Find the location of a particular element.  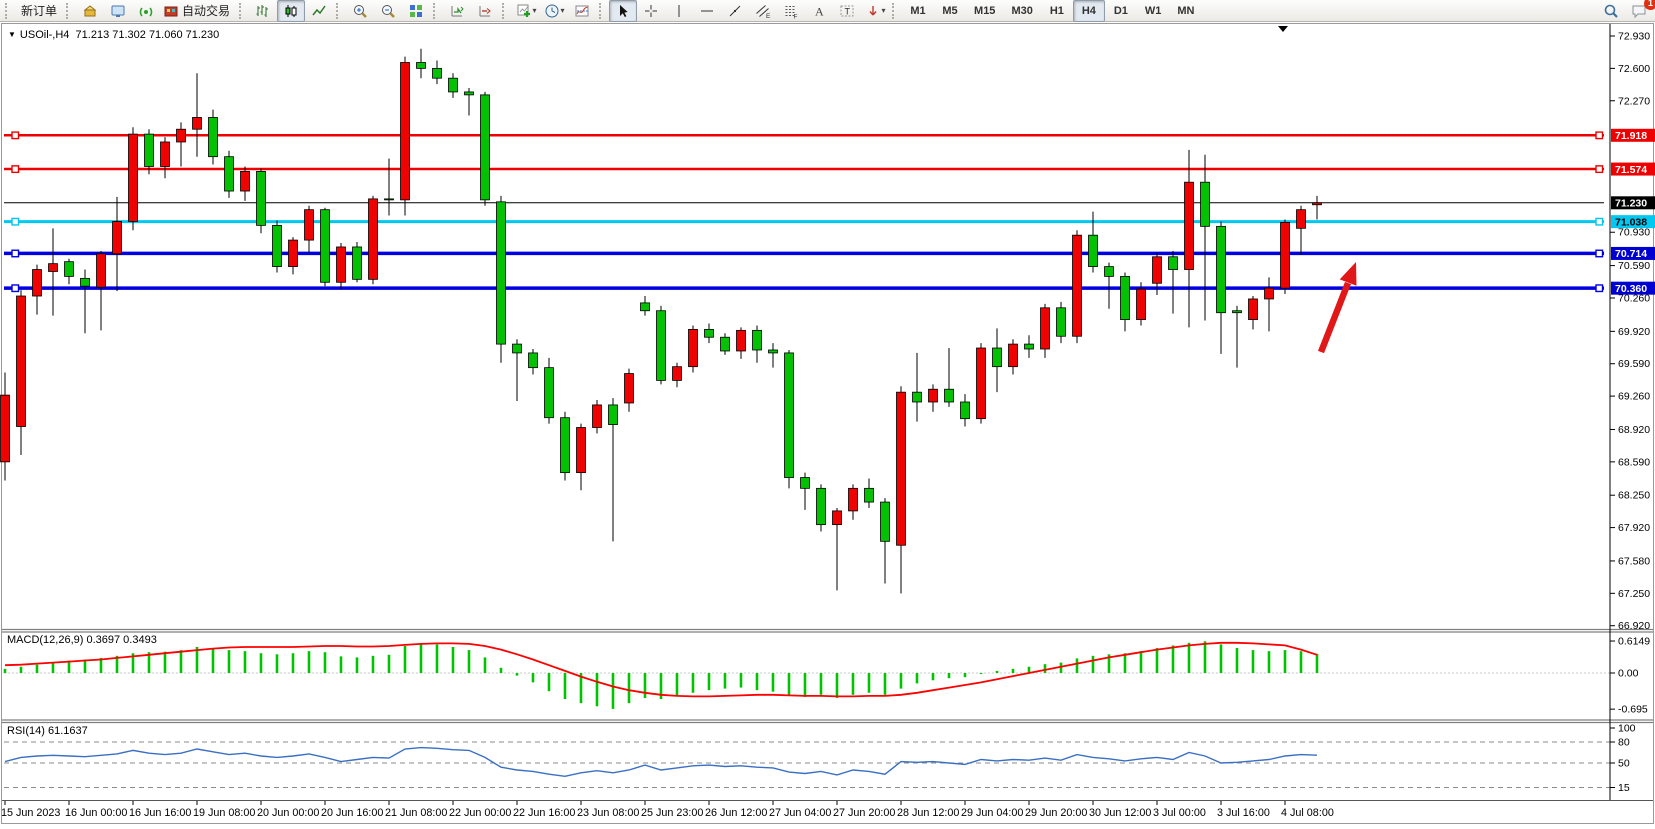

price-tick-label: 69.260 is located at coordinates (1634, 397).